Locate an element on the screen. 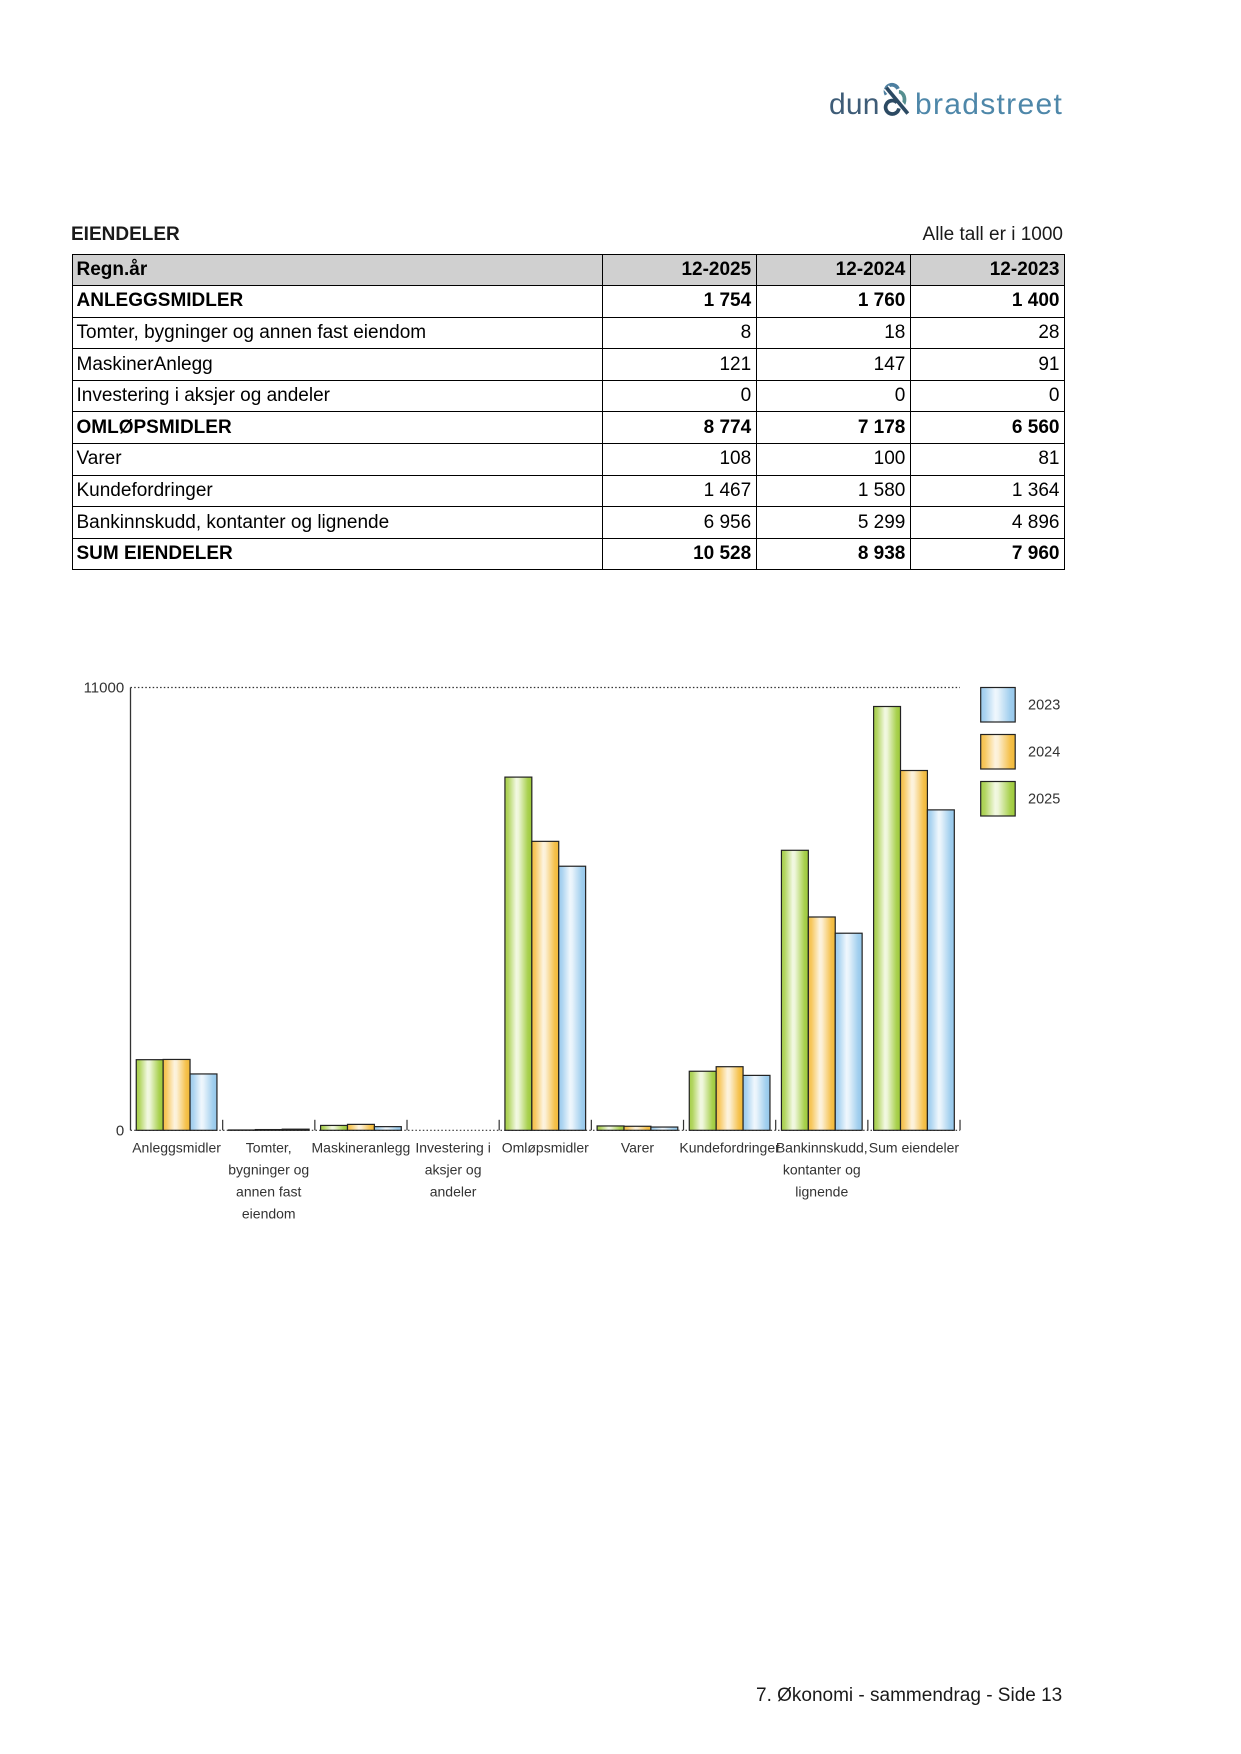 The image size is (1241, 1754). svg-text: annen fast is located at coordinates (268, 1191).